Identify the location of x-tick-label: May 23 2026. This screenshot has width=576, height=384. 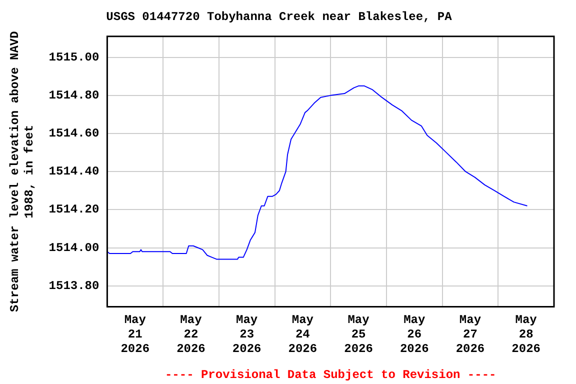
(247, 334).